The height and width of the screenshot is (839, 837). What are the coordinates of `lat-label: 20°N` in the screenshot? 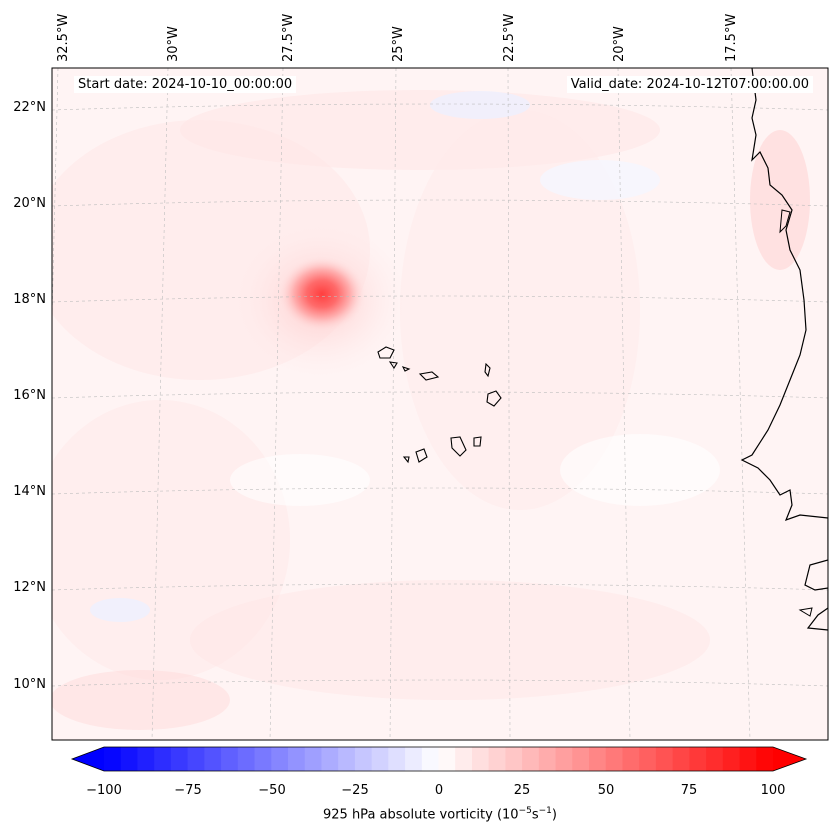 It's located at (29, 203).